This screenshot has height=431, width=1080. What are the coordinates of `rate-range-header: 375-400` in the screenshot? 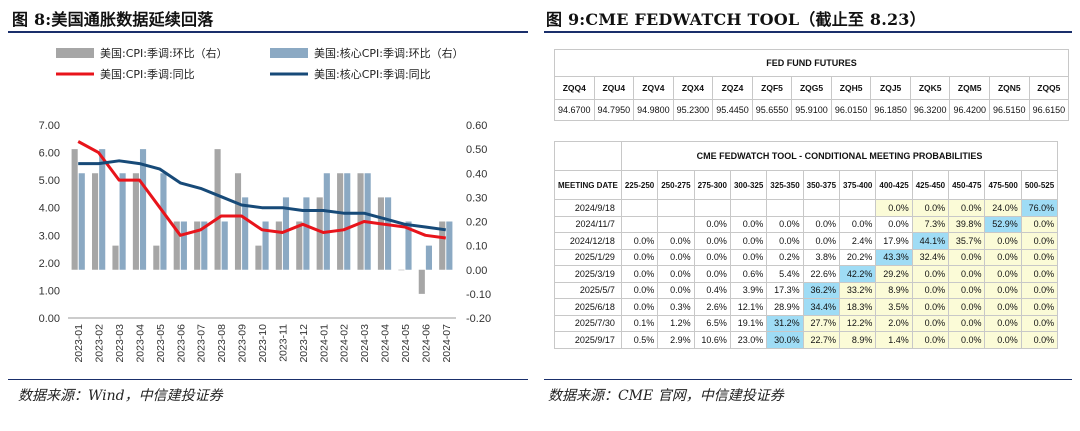 It's located at (858, 185).